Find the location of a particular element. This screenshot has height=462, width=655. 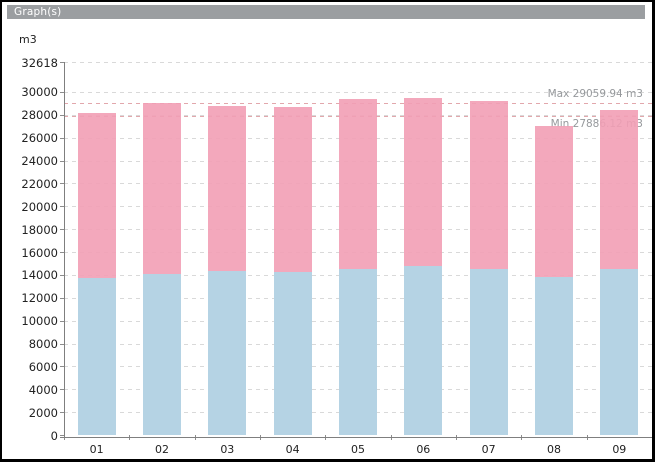

y-tick-label: 16000 is located at coordinates (39, 252).